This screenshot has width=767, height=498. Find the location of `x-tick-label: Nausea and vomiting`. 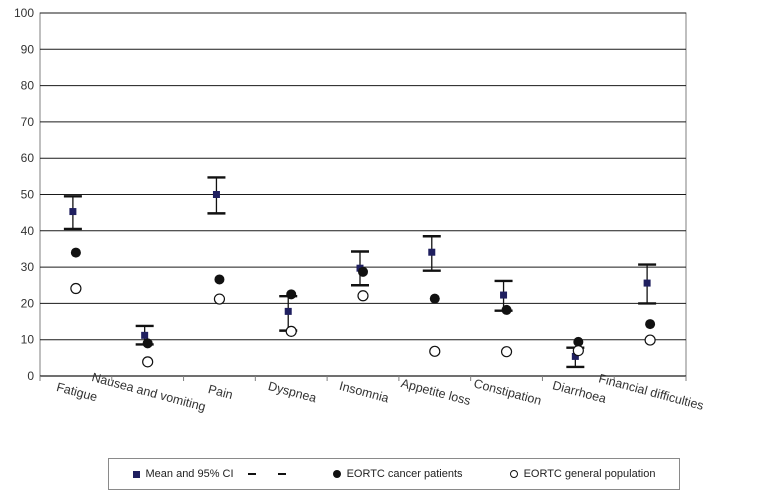

x-tick-label: Nausea and vomiting is located at coordinates (148, 392).